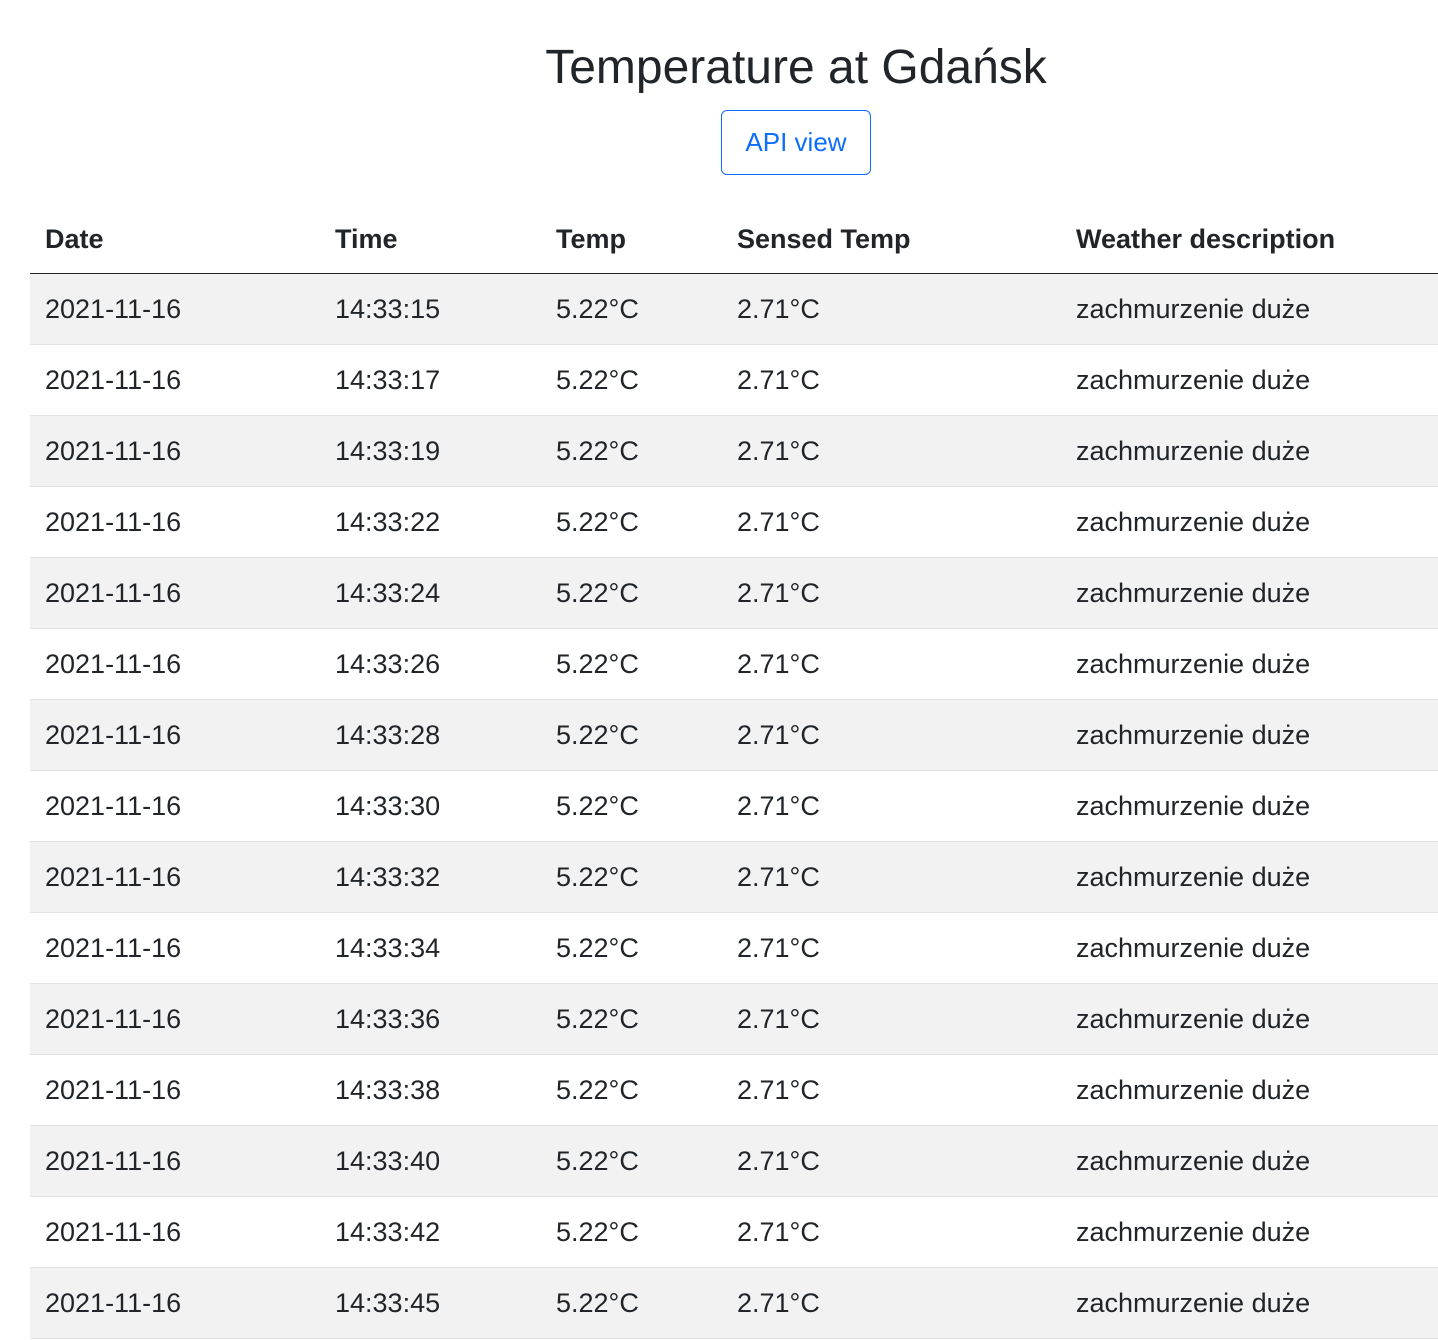  What do you see at coordinates (175, 239) in the screenshot?
I see `column-header-date: Date` at bounding box center [175, 239].